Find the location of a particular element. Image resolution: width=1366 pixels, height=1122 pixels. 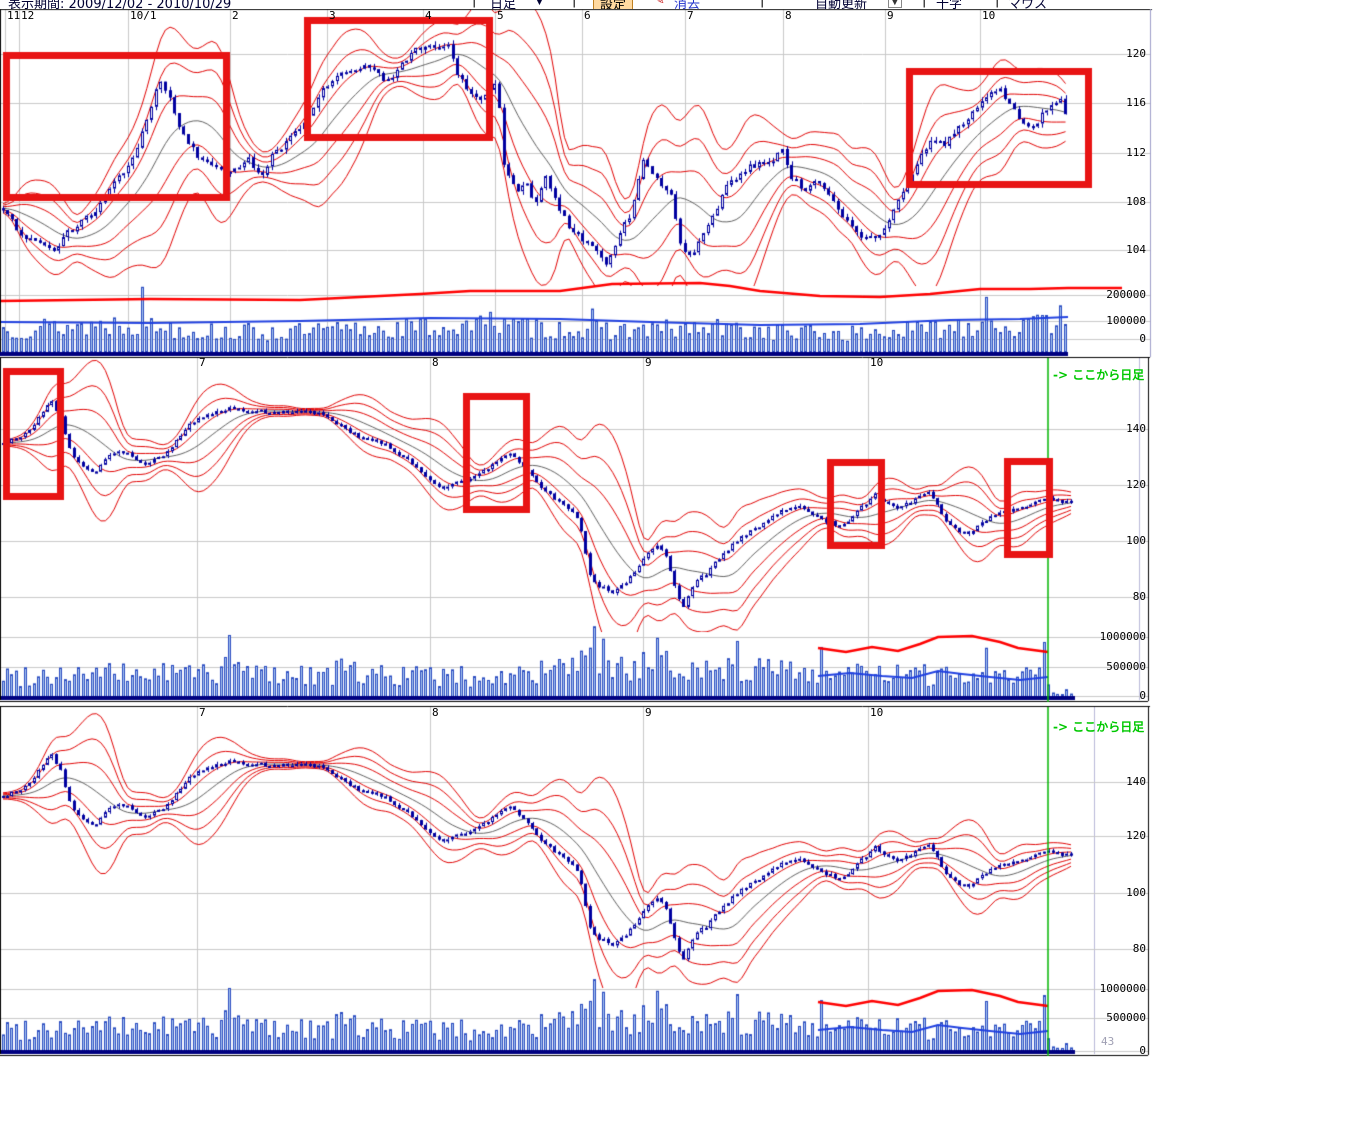

counter-label: 43 is located at coordinates (1108, 1041).